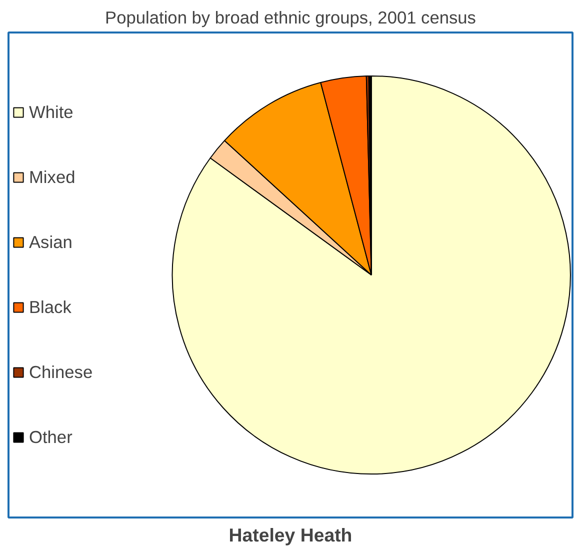 The height and width of the screenshot is (556, 585). Describe the element at coordinates (50, 437) in the screenshot. I see `legend-label: Other` at that location.